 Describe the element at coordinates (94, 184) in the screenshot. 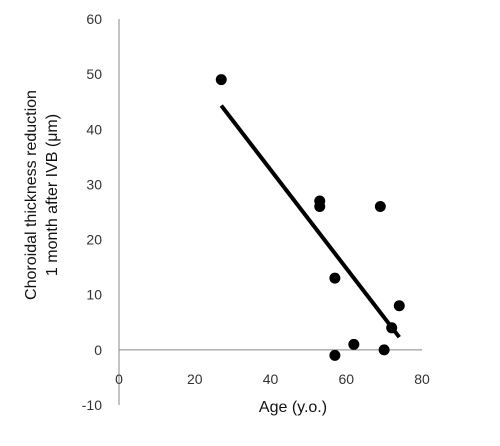

I see `y-tick-label: 30` at that location.